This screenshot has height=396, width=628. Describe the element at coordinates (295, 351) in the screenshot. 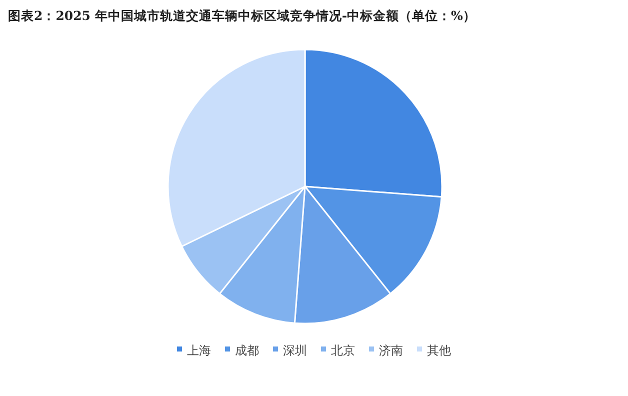

I see `legend-label: 深圳` at that location.